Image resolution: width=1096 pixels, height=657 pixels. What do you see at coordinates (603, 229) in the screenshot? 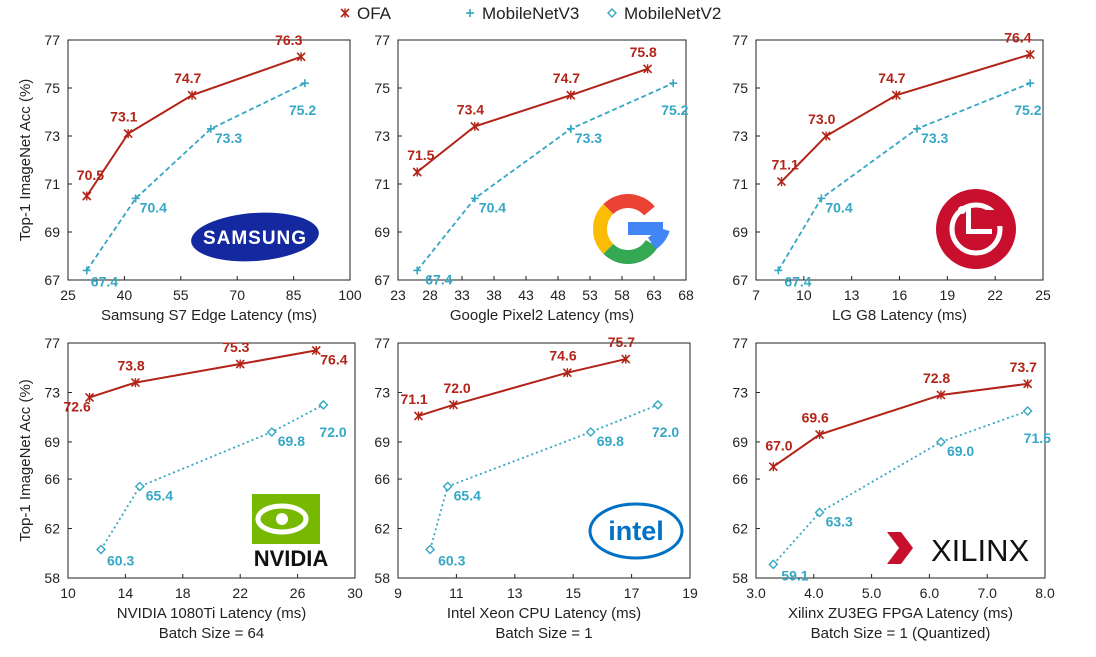
I see `google-logo-yellow-arc` at bounding box center [603, 229].